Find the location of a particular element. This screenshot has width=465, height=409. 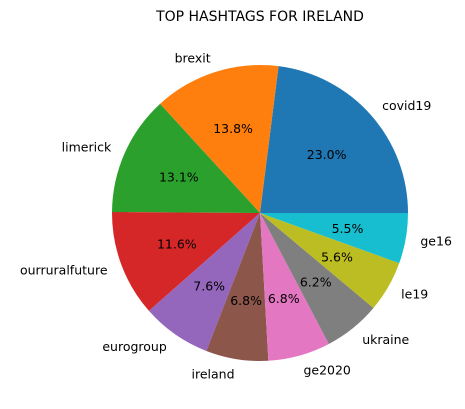

pct-label-ge16: 5.5% is located at coordinates (348, 228).